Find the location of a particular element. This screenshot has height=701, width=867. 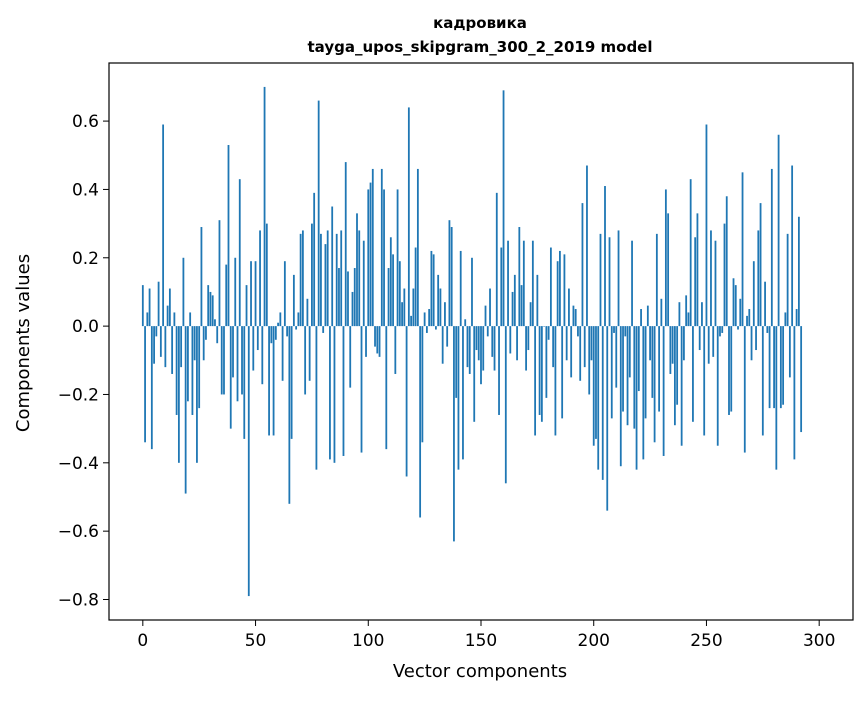

y-tick-label: 0.4 is located at coordinates (85, 190).